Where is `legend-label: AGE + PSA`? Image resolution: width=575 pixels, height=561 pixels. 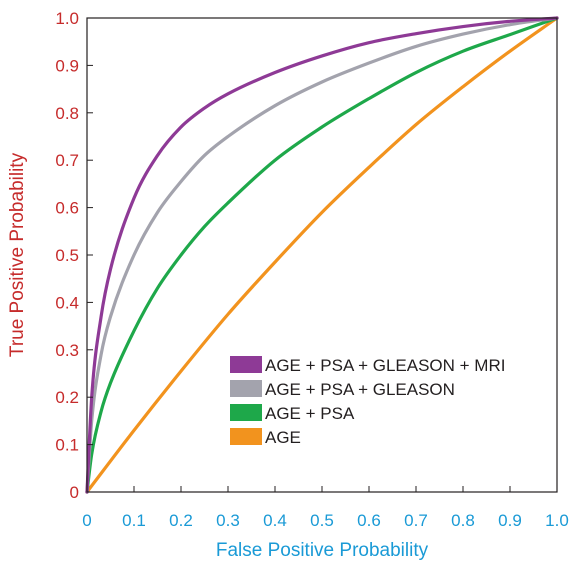 legend-label: AGE + PSA is located at coordinates (310, 413).